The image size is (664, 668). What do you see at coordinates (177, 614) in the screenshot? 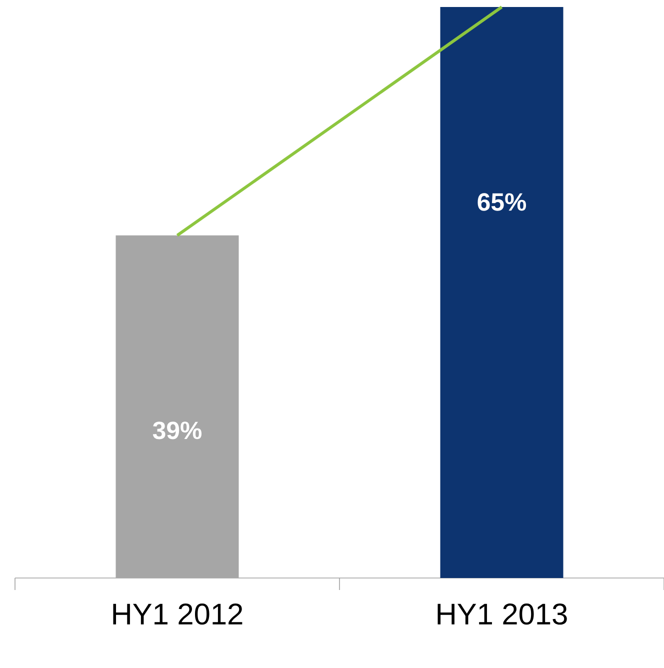
I see `x-tick-label: HY1 2012` at bounding box center [177, 614].